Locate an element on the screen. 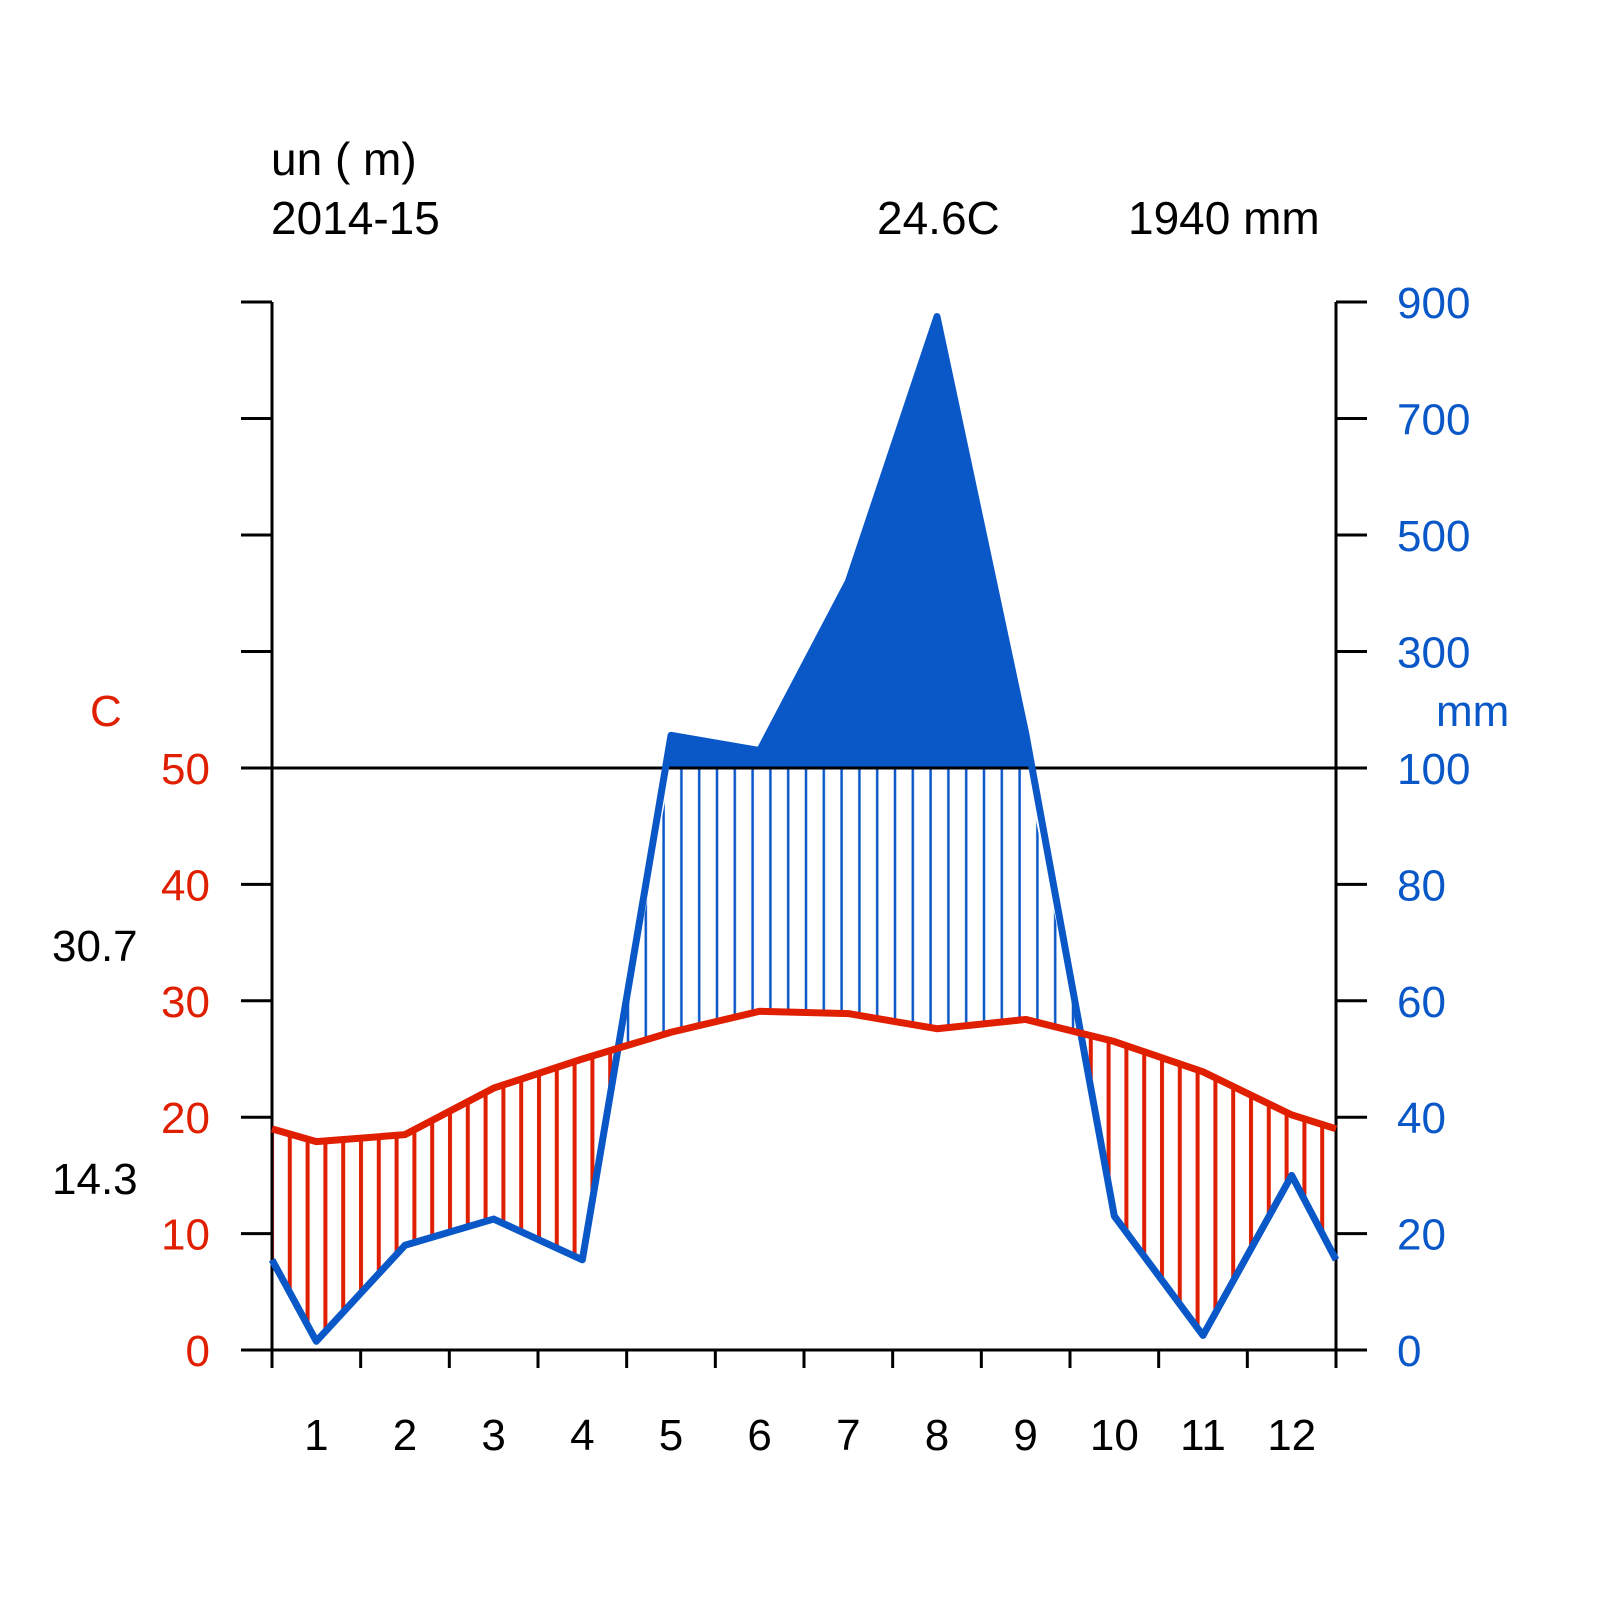  mean-temperature: 24.6C is located at coordinates (938, 218).